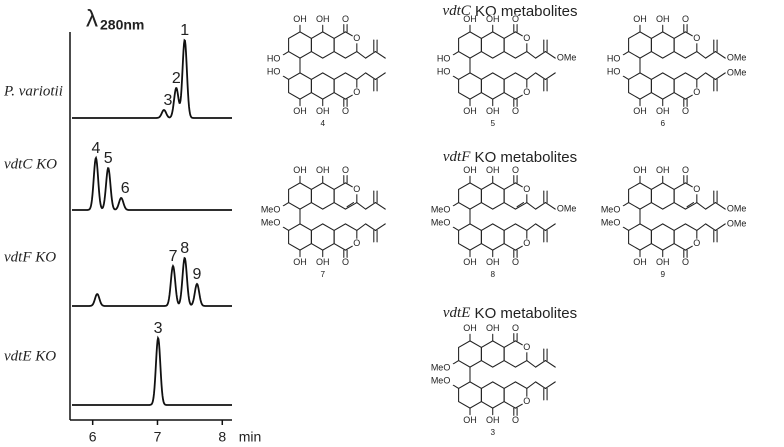  What do you see at coordinates (457, 313) in the screenshot?
I see `gene-name: vdtE` at bounding box center [457, 313].